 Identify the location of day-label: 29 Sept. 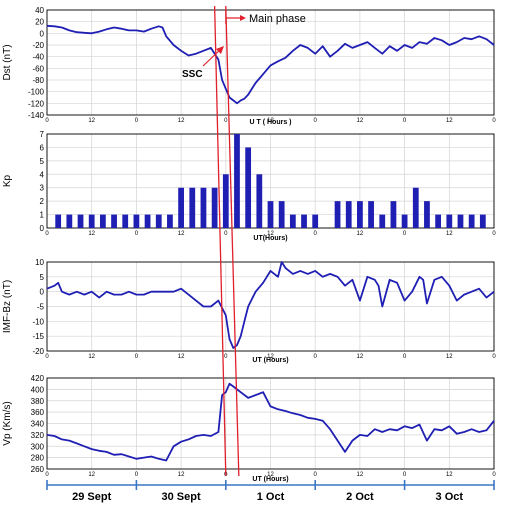
(91, 497).